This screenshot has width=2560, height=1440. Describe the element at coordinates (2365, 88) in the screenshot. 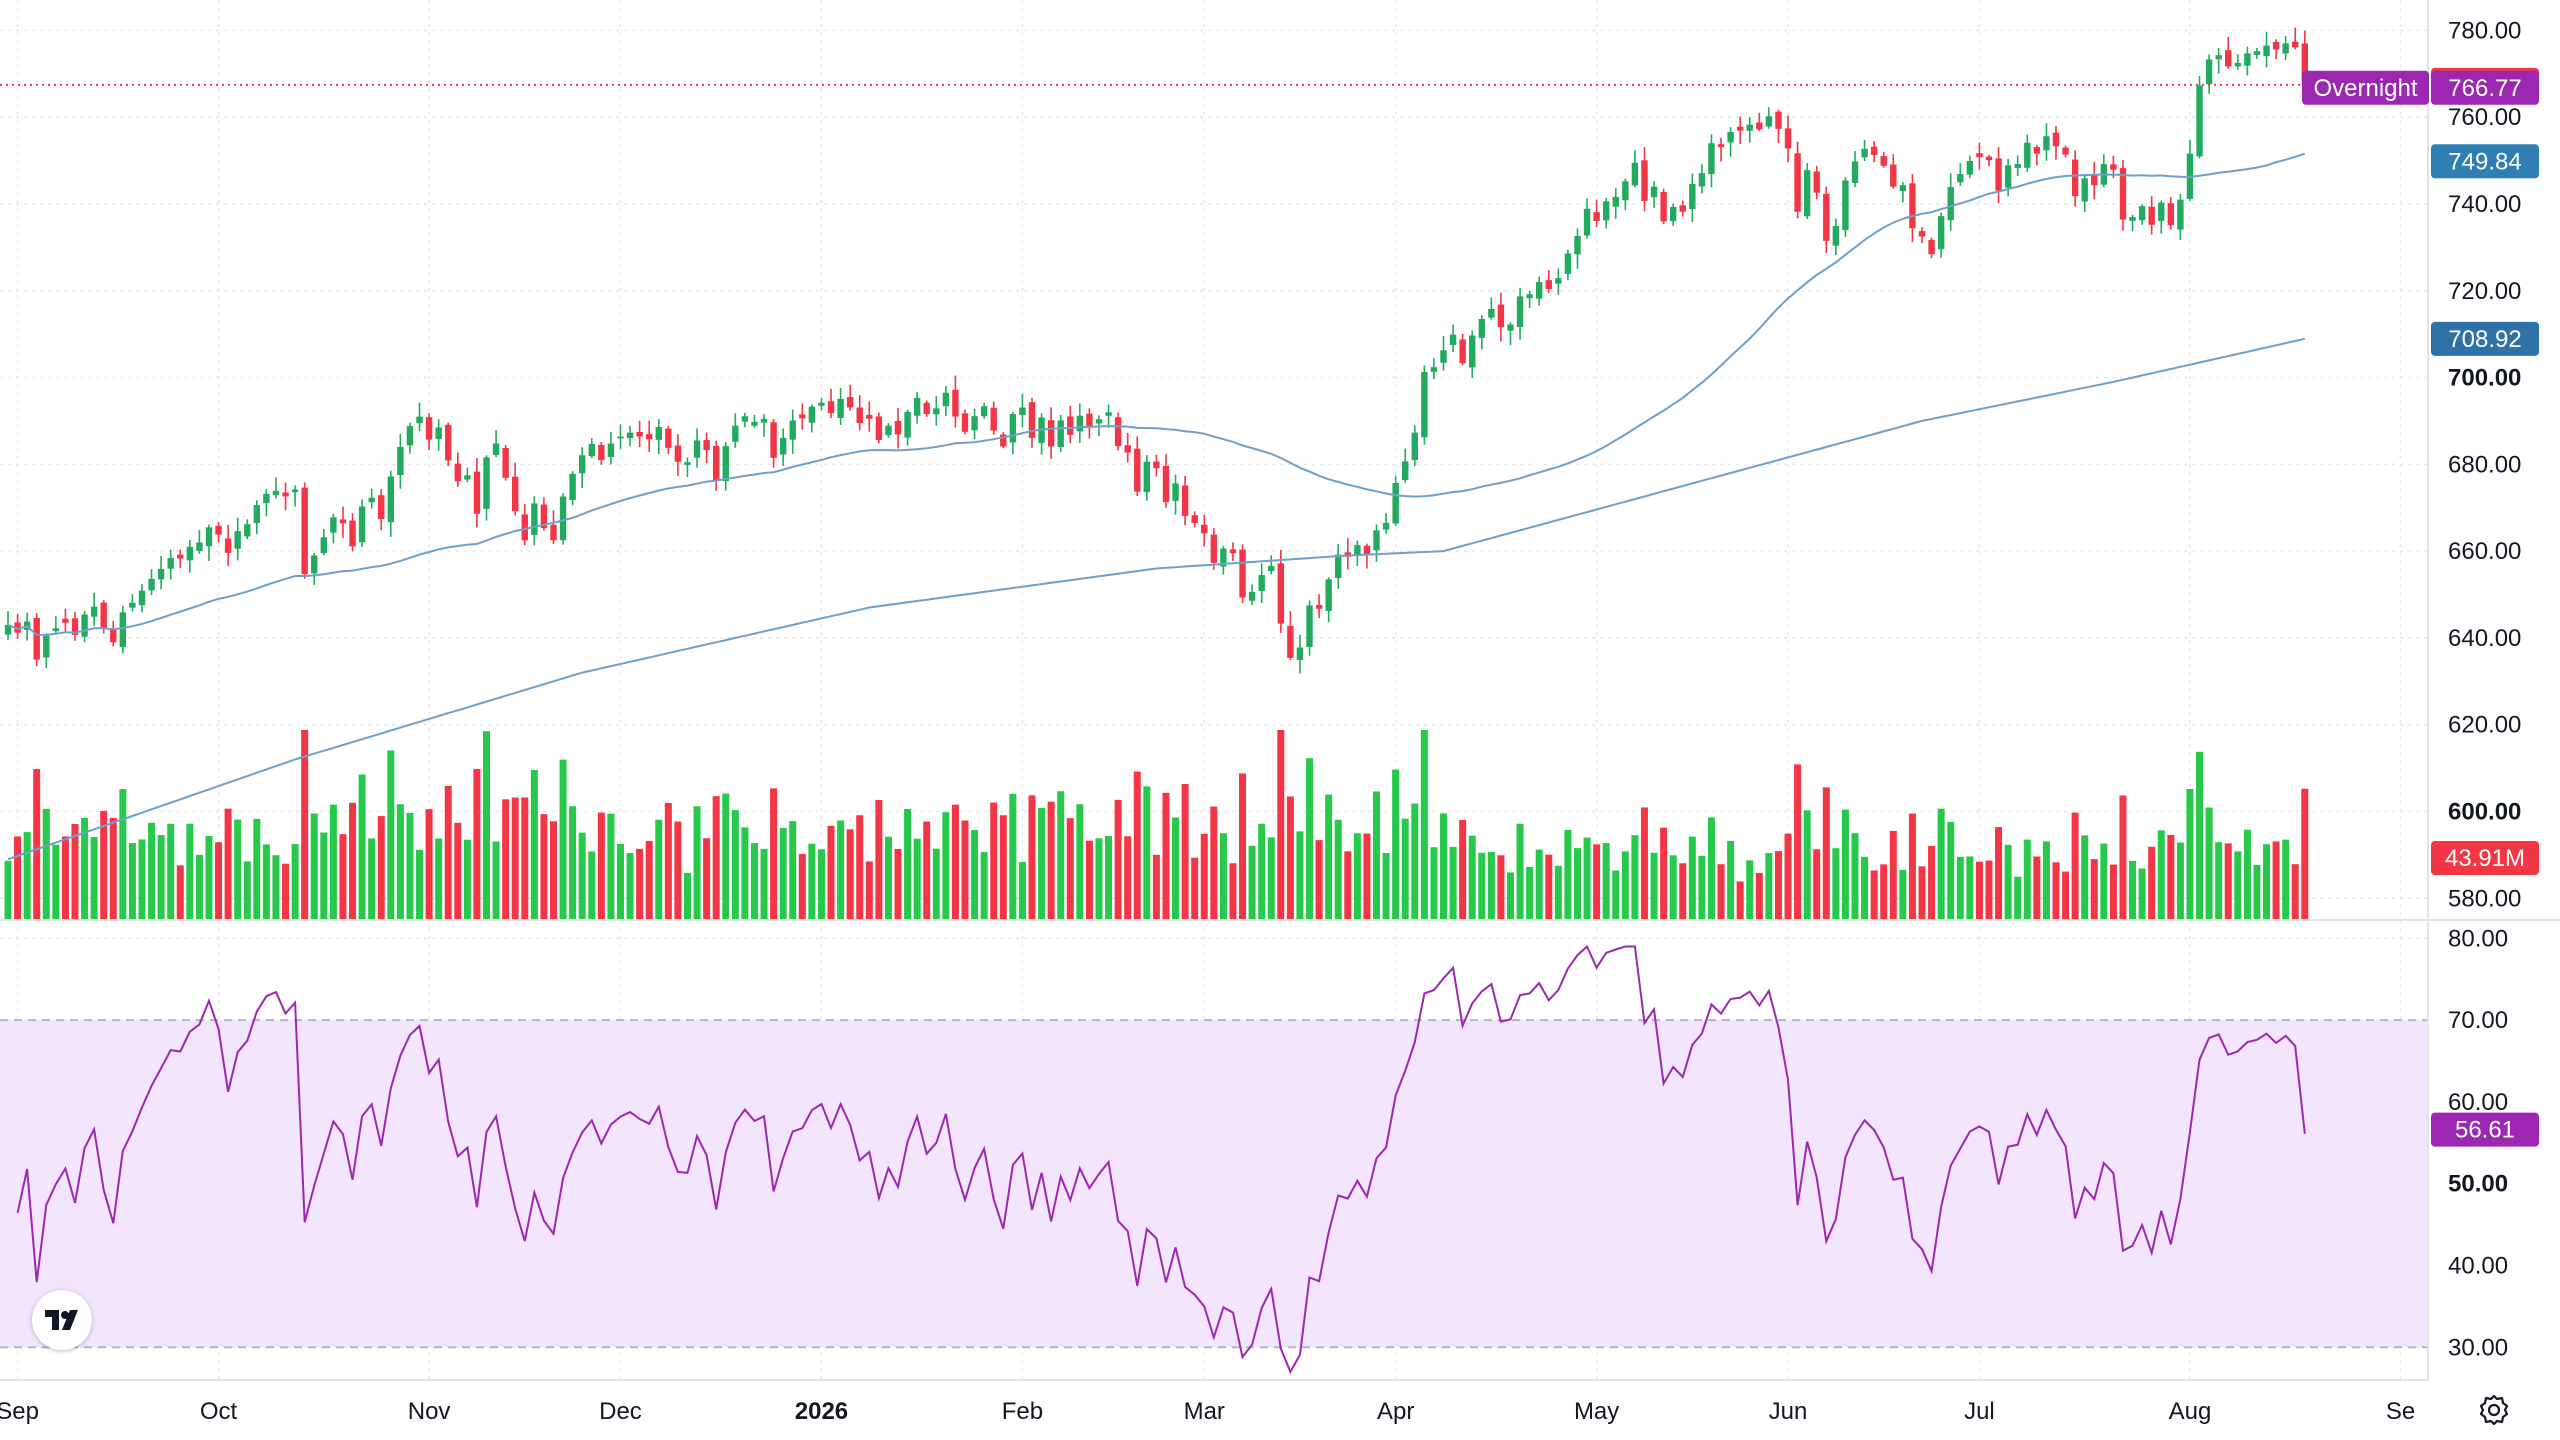

I see `overnight-label-tag-text: Overnight` at that location.